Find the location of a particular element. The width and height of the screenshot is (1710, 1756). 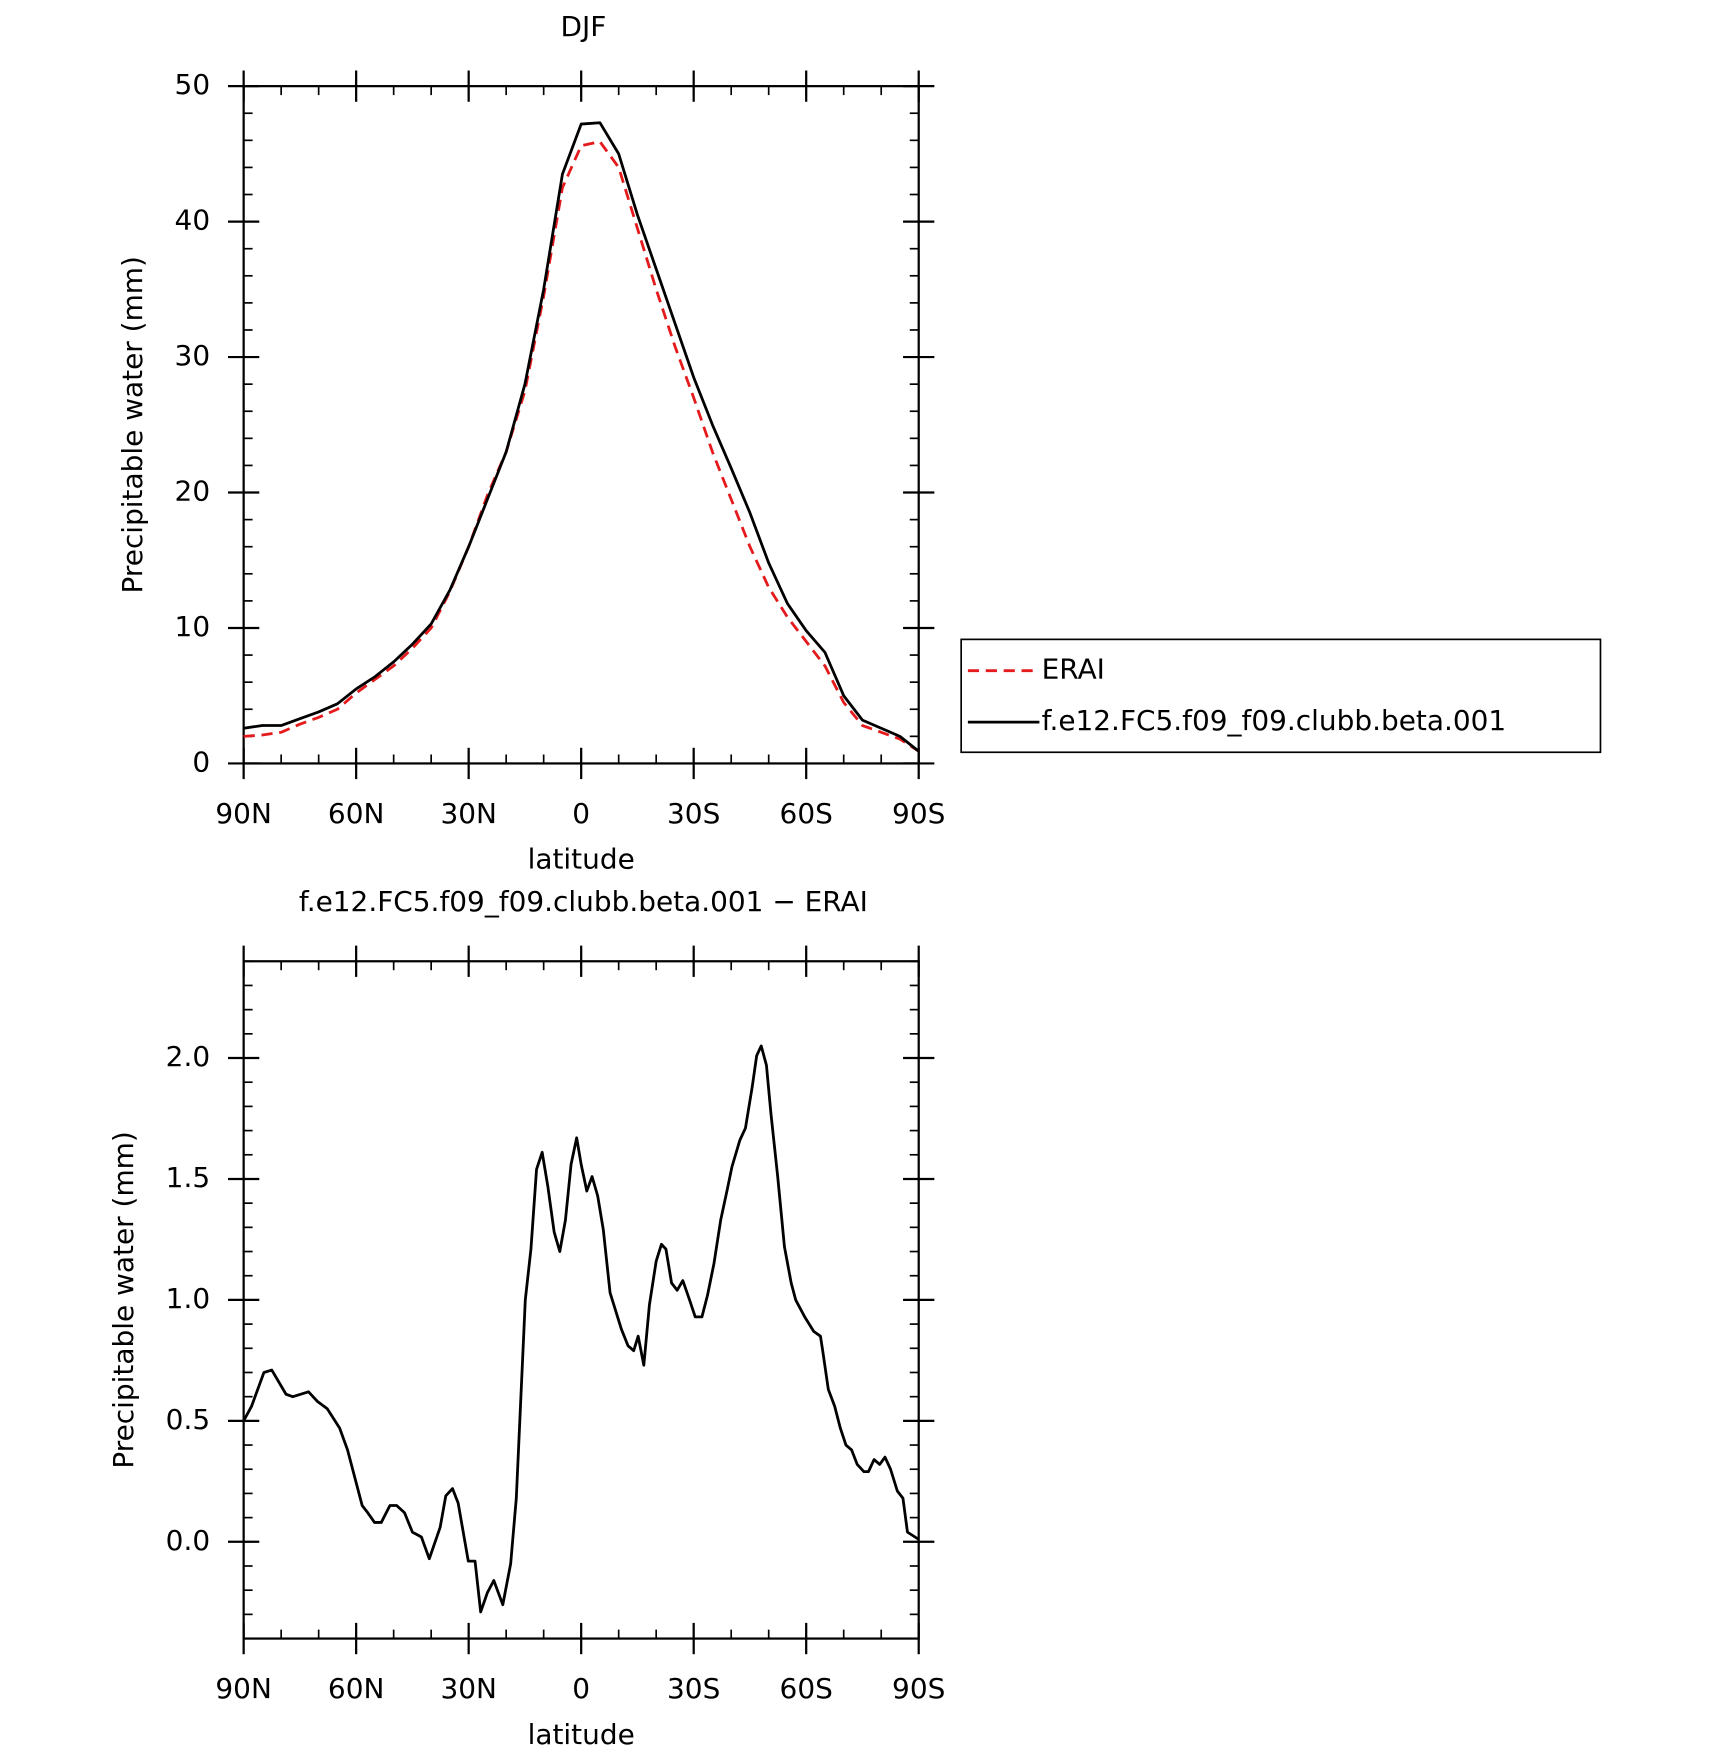

legend-label: ERAI is located at coordinates (1073, 669).